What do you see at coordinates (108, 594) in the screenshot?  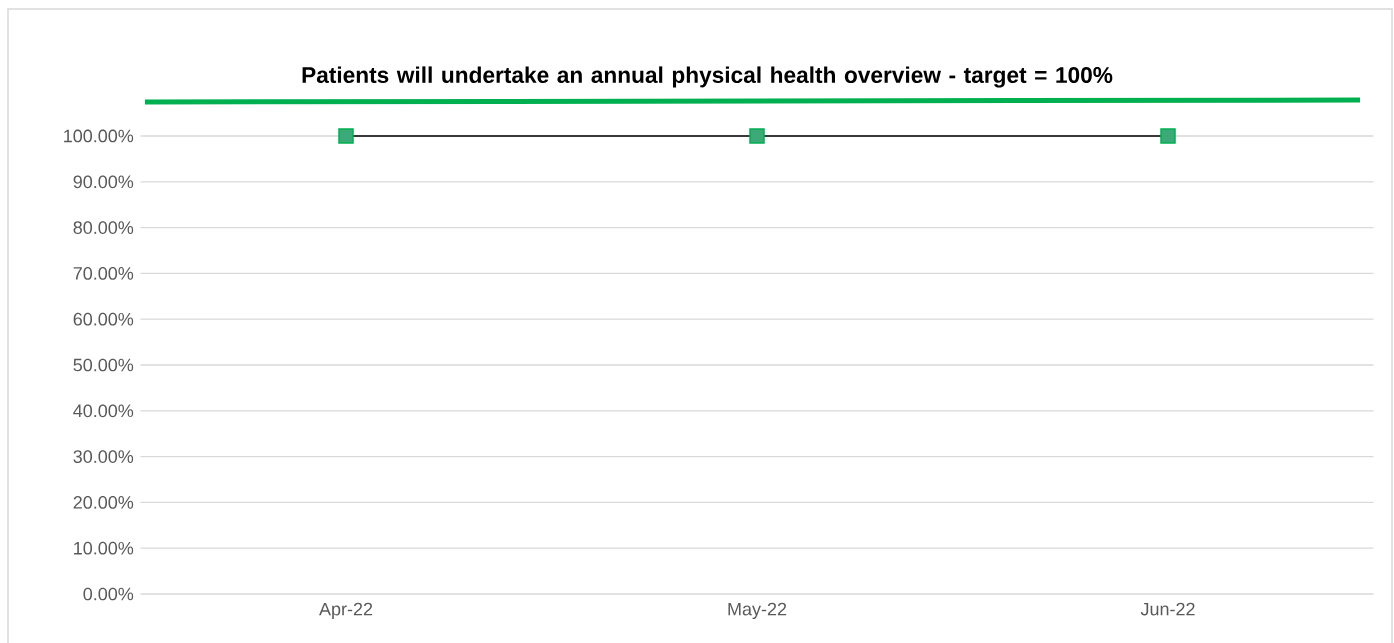 I see `y-tick-label: 0.00%` at bounding box center [108, 594].